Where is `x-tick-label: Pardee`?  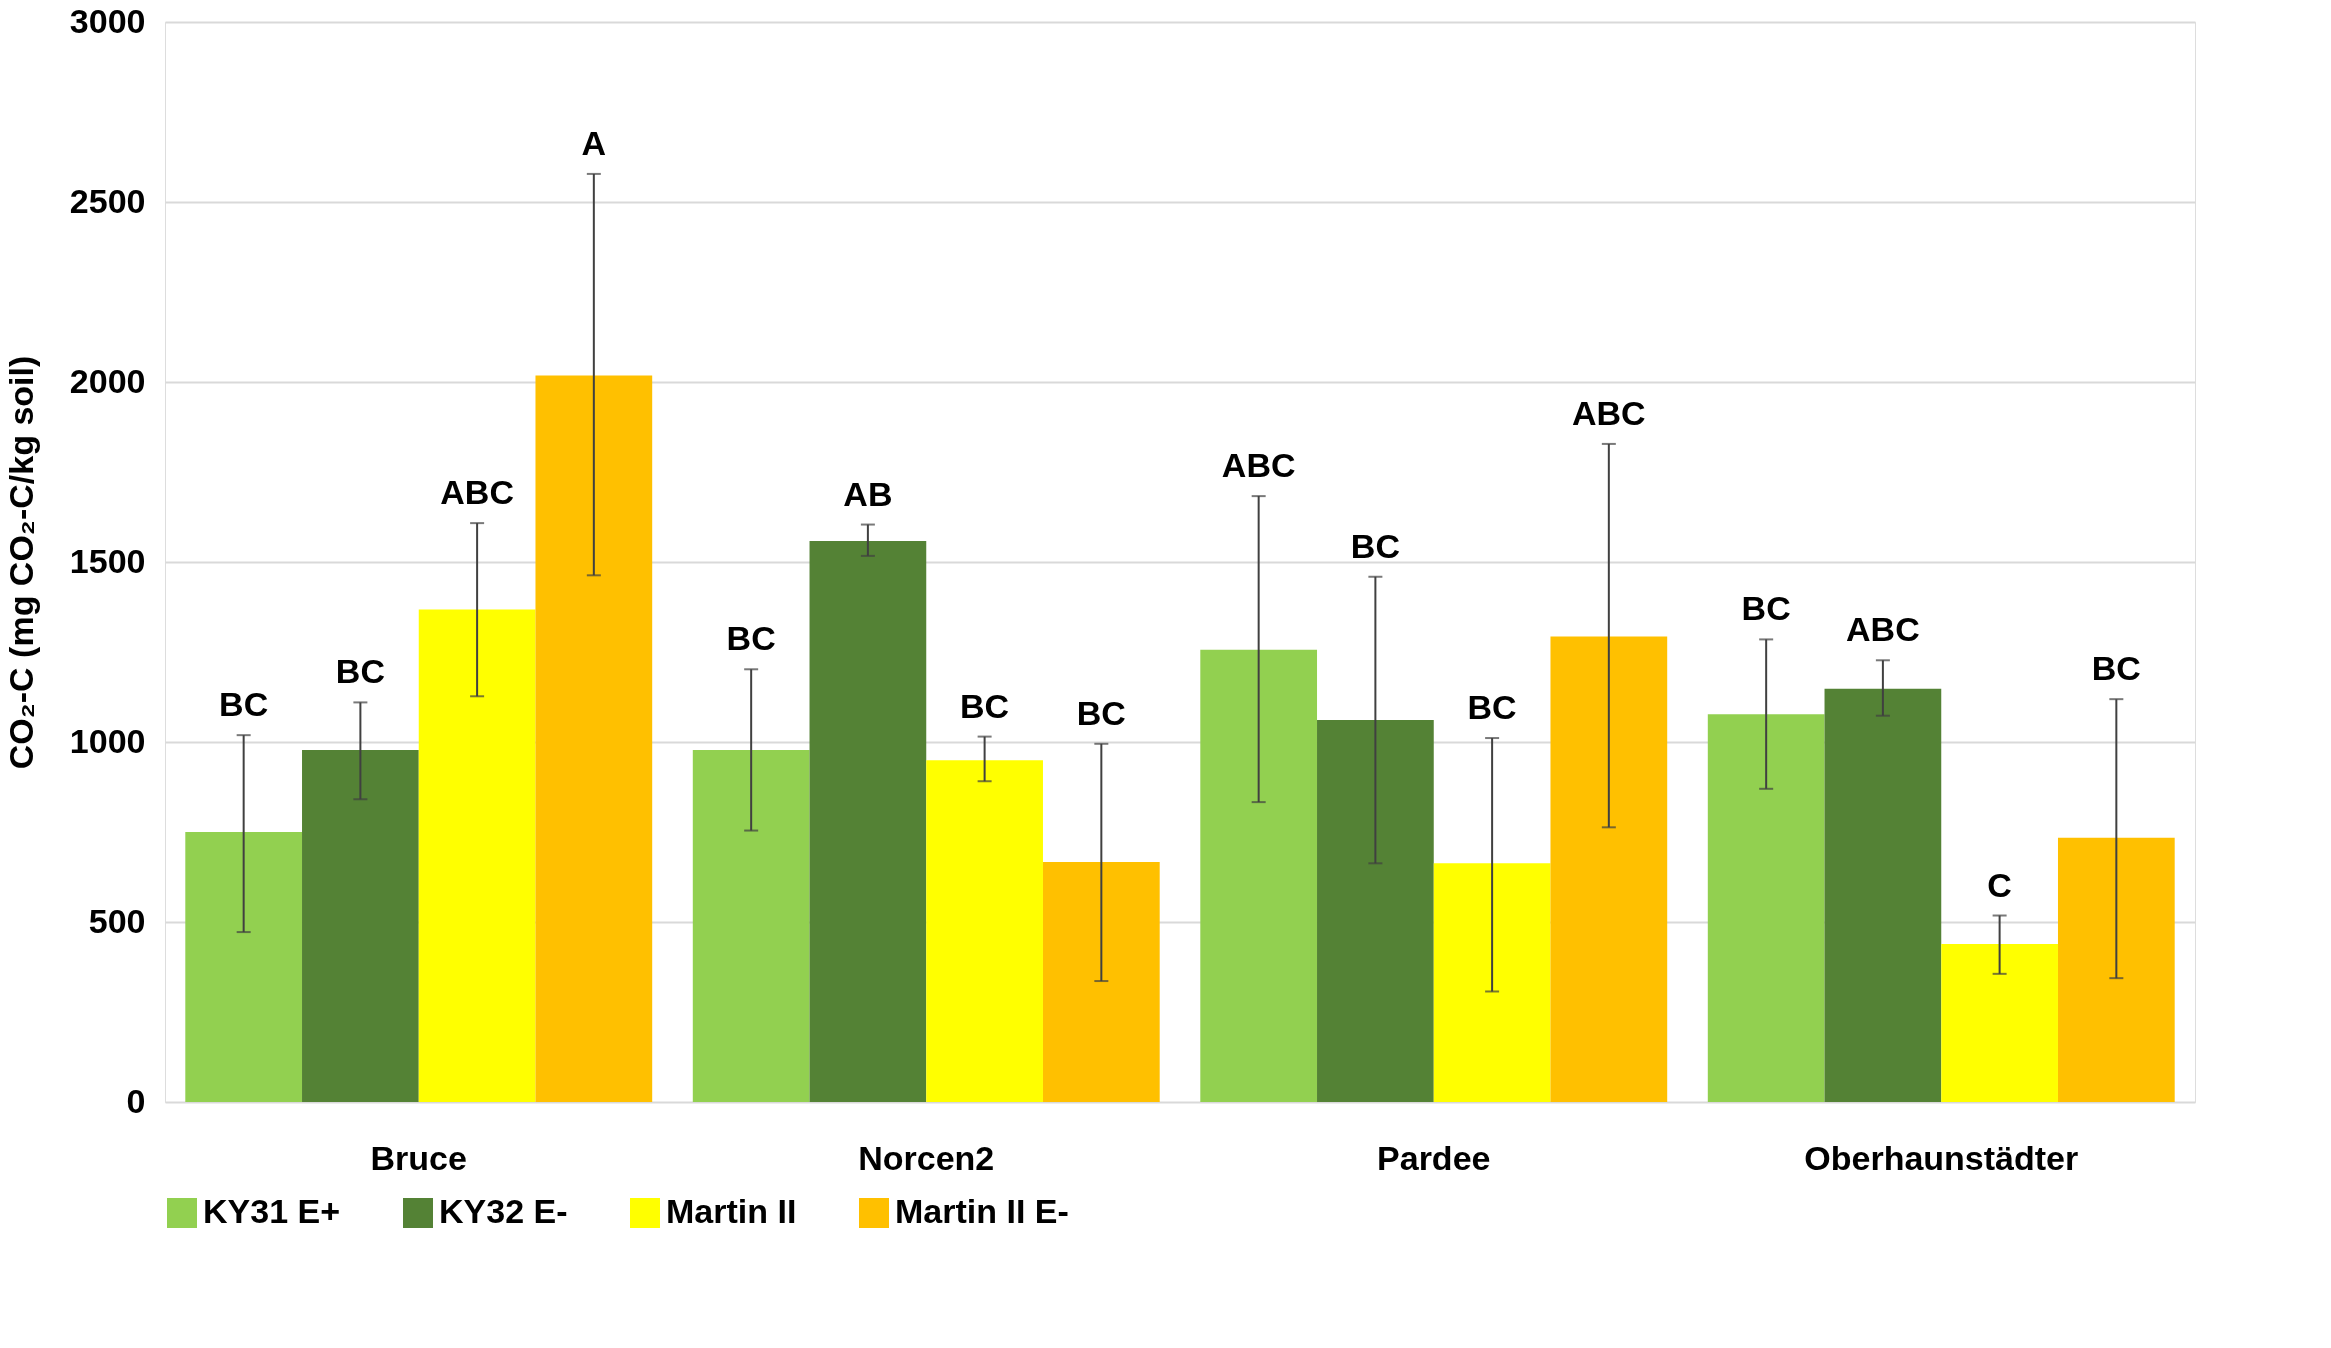
x-tick-label: Pardee is located at coordinates (1434, 1157).